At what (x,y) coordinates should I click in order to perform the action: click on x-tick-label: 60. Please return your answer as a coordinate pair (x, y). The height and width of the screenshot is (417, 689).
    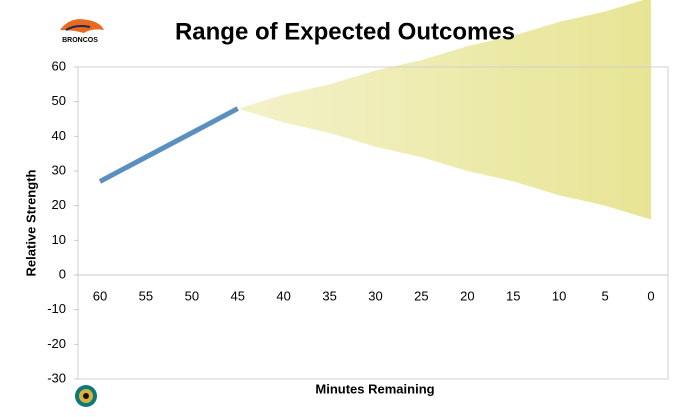
    Looking at the image, I should click on (100, 295).